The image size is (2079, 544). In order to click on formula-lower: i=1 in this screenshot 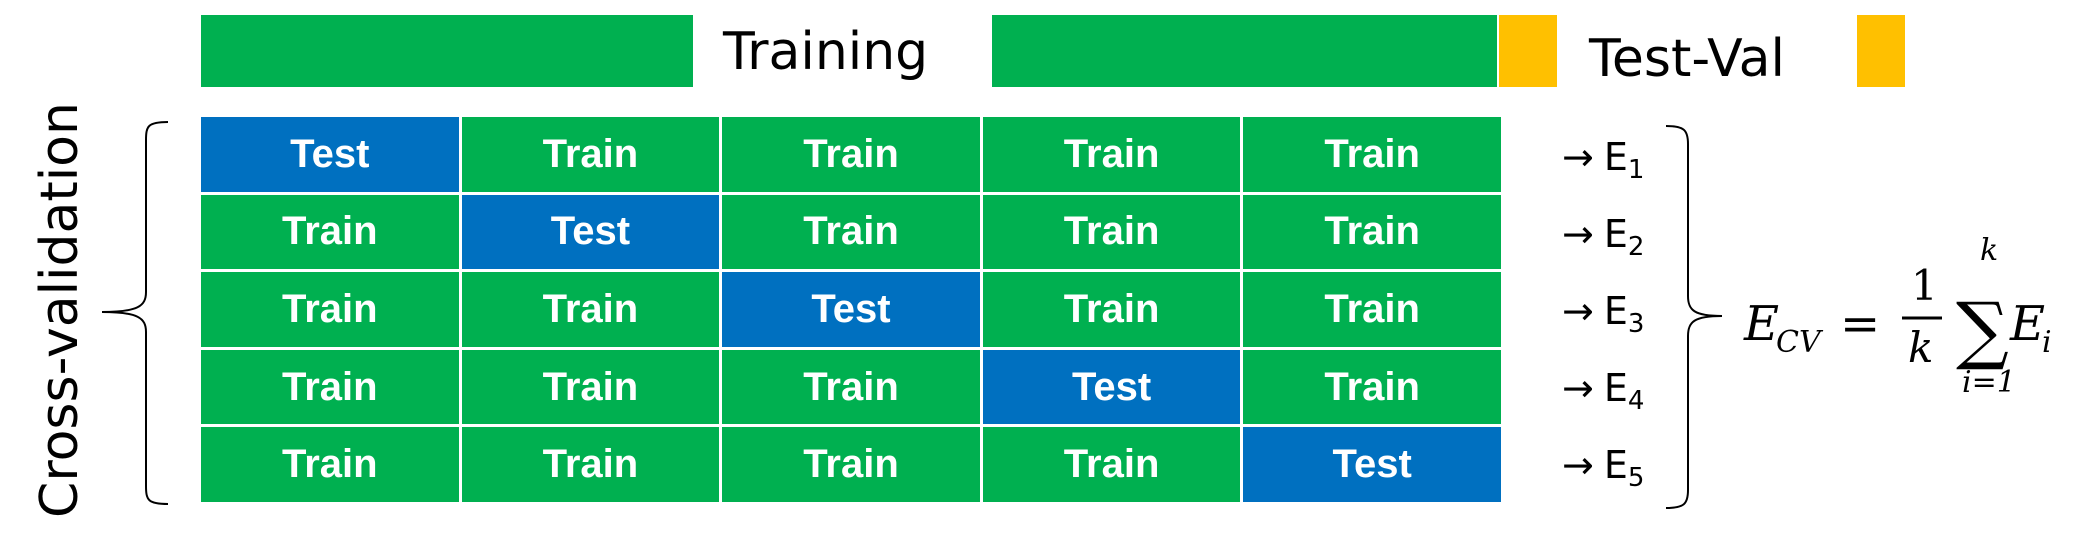, I will do `click(1989, 382)`.